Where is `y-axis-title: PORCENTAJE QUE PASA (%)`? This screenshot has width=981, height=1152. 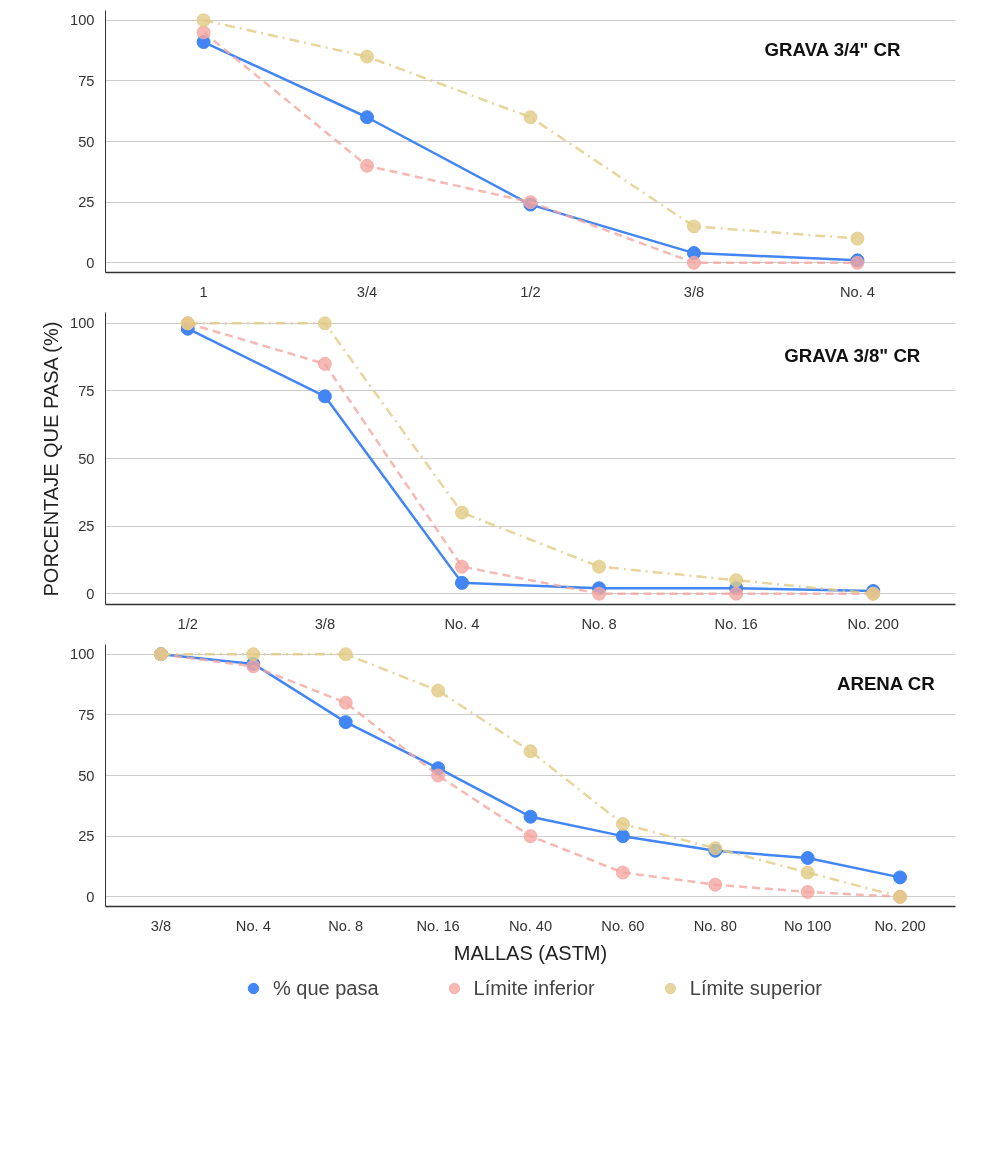 y-axis-title: PORCENTAJE QUE PASA (%) is located at coordinates (51, 459).